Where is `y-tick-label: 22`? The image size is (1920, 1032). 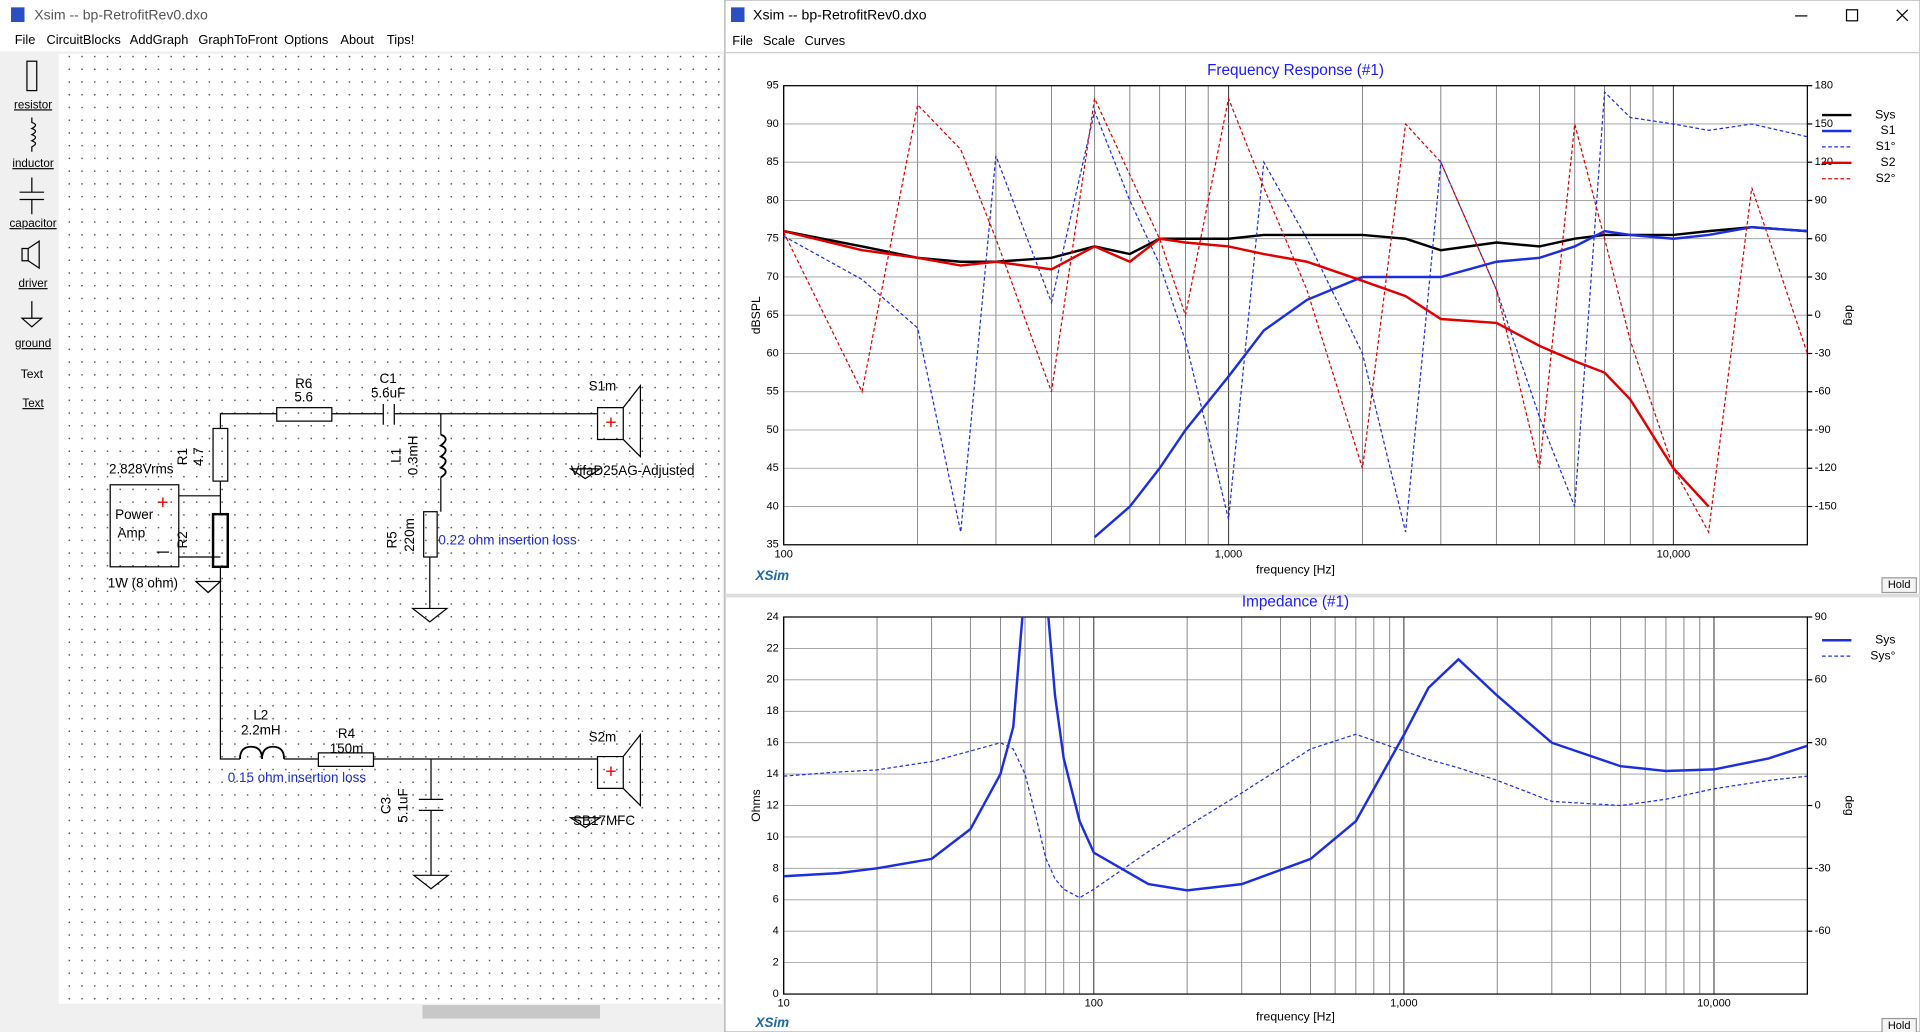 y-tick-label: 22 is located at coordinates (773, 648).